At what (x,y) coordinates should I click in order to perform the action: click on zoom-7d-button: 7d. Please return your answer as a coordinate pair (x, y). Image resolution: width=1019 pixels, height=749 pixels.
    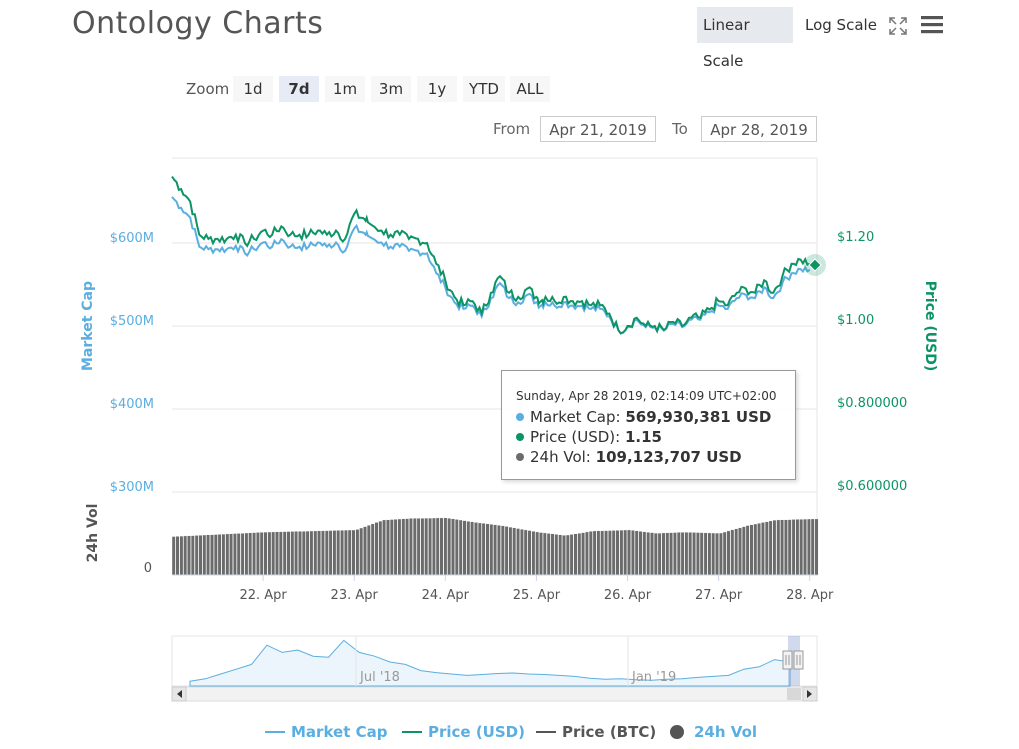
    Looking at the image, I should click on (299, 89).